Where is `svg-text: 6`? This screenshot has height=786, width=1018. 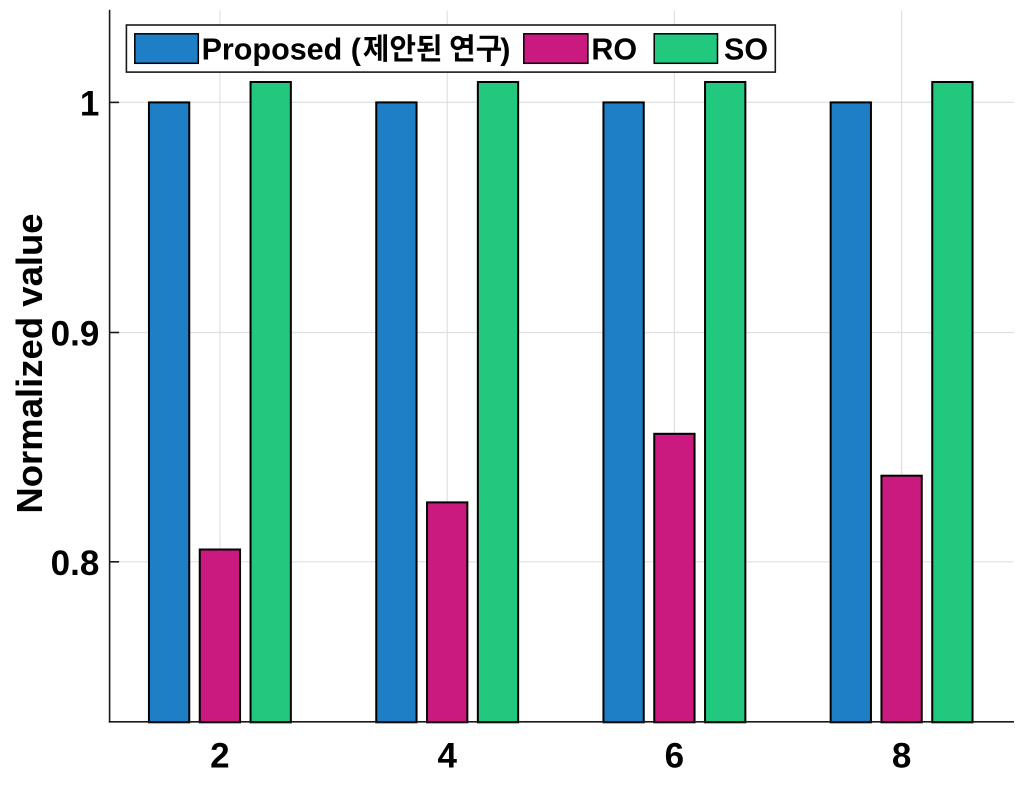
svg-text: 6 is located at coordinates (674, 755).